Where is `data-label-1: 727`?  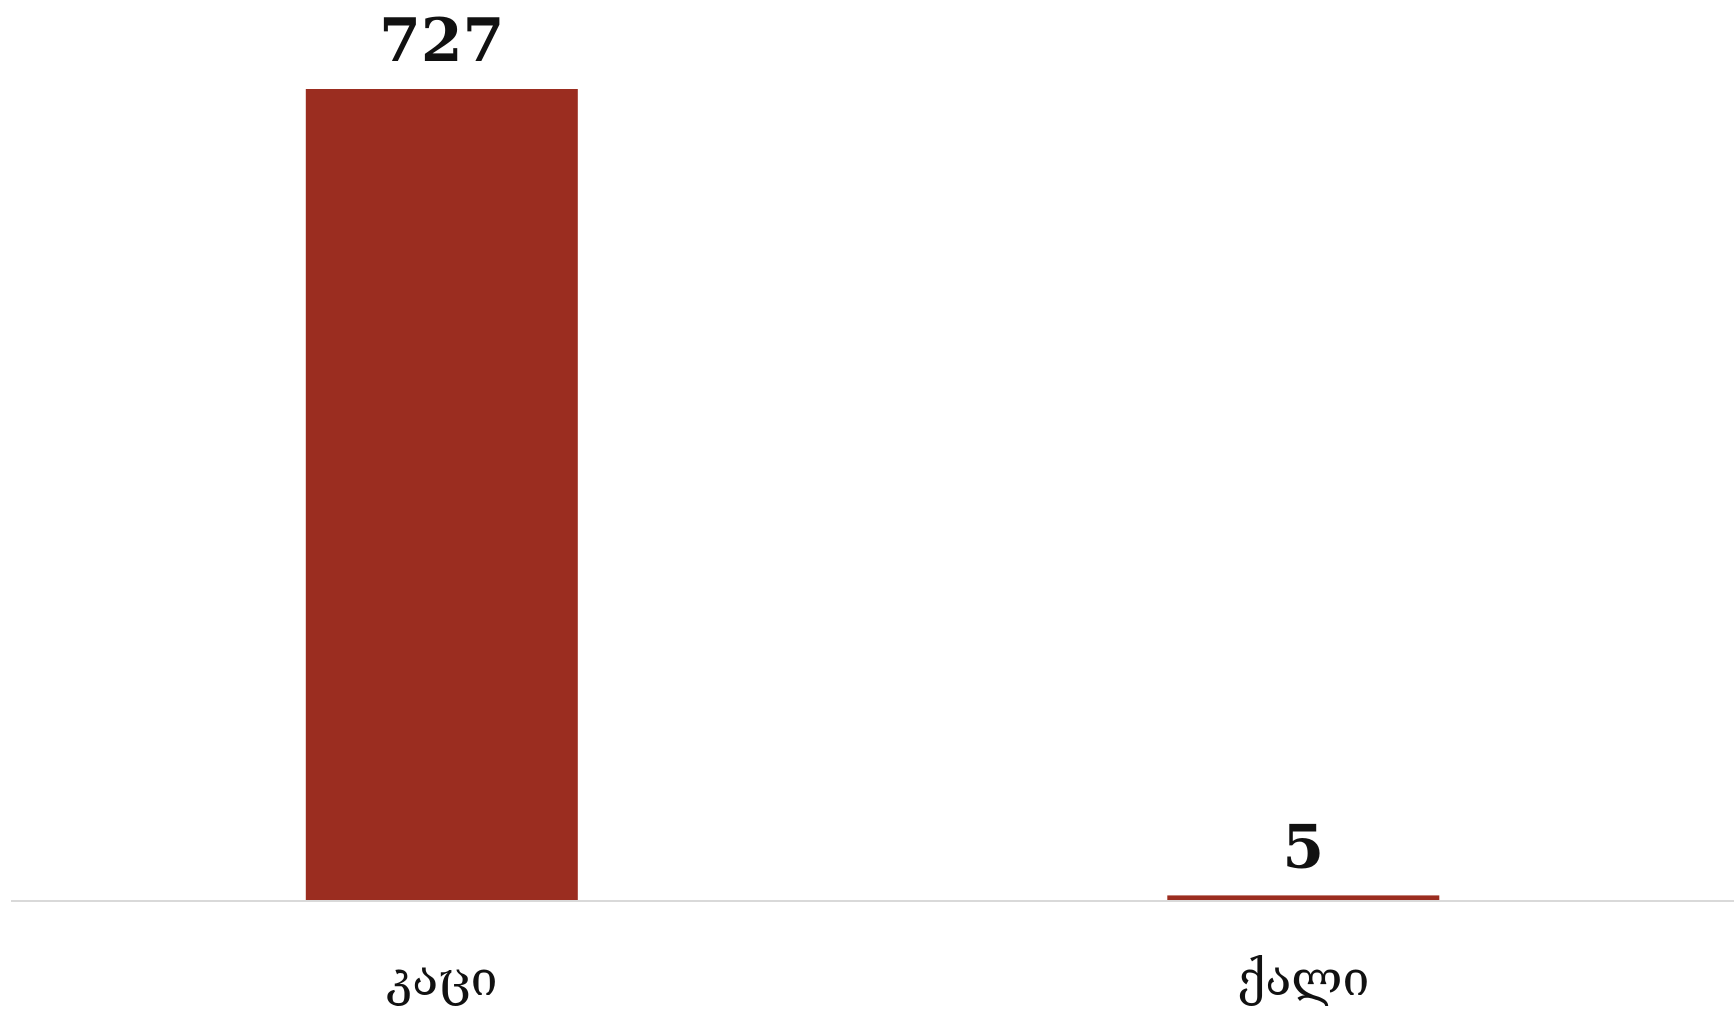 data-label-1: 727 is located at coordinates (441, 41).